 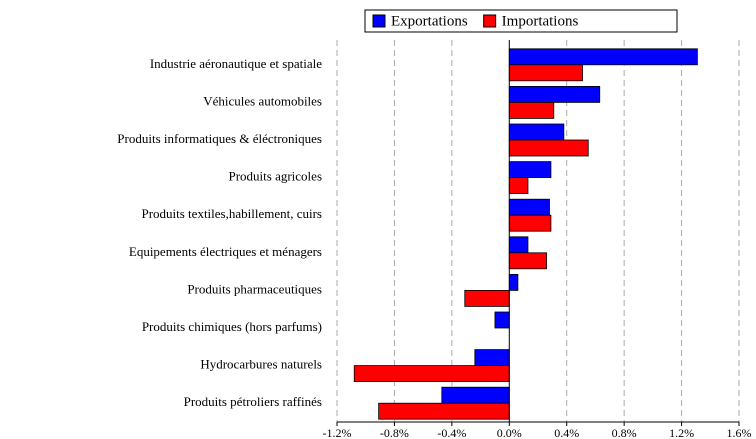 What do you see at coordinates (566, 432) in the screenshot?
I see `x-tick-label: 0.4%` at bounding box center [566, 432].